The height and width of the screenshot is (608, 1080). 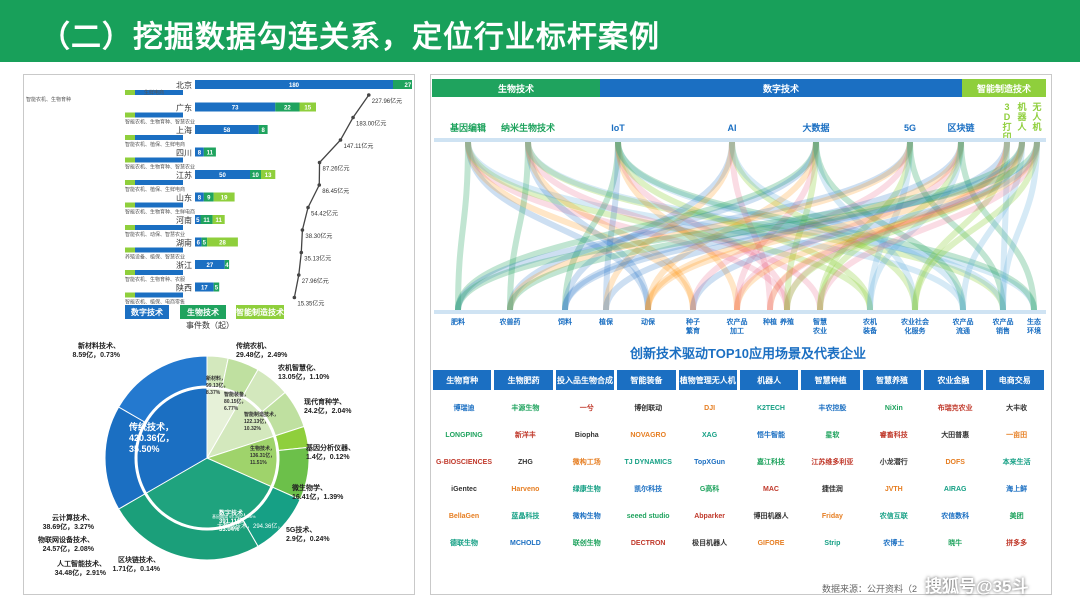 What do you see at coordinates (368, 95) in the screenshot?
I see `line-point` at bounding box center [368, 95].